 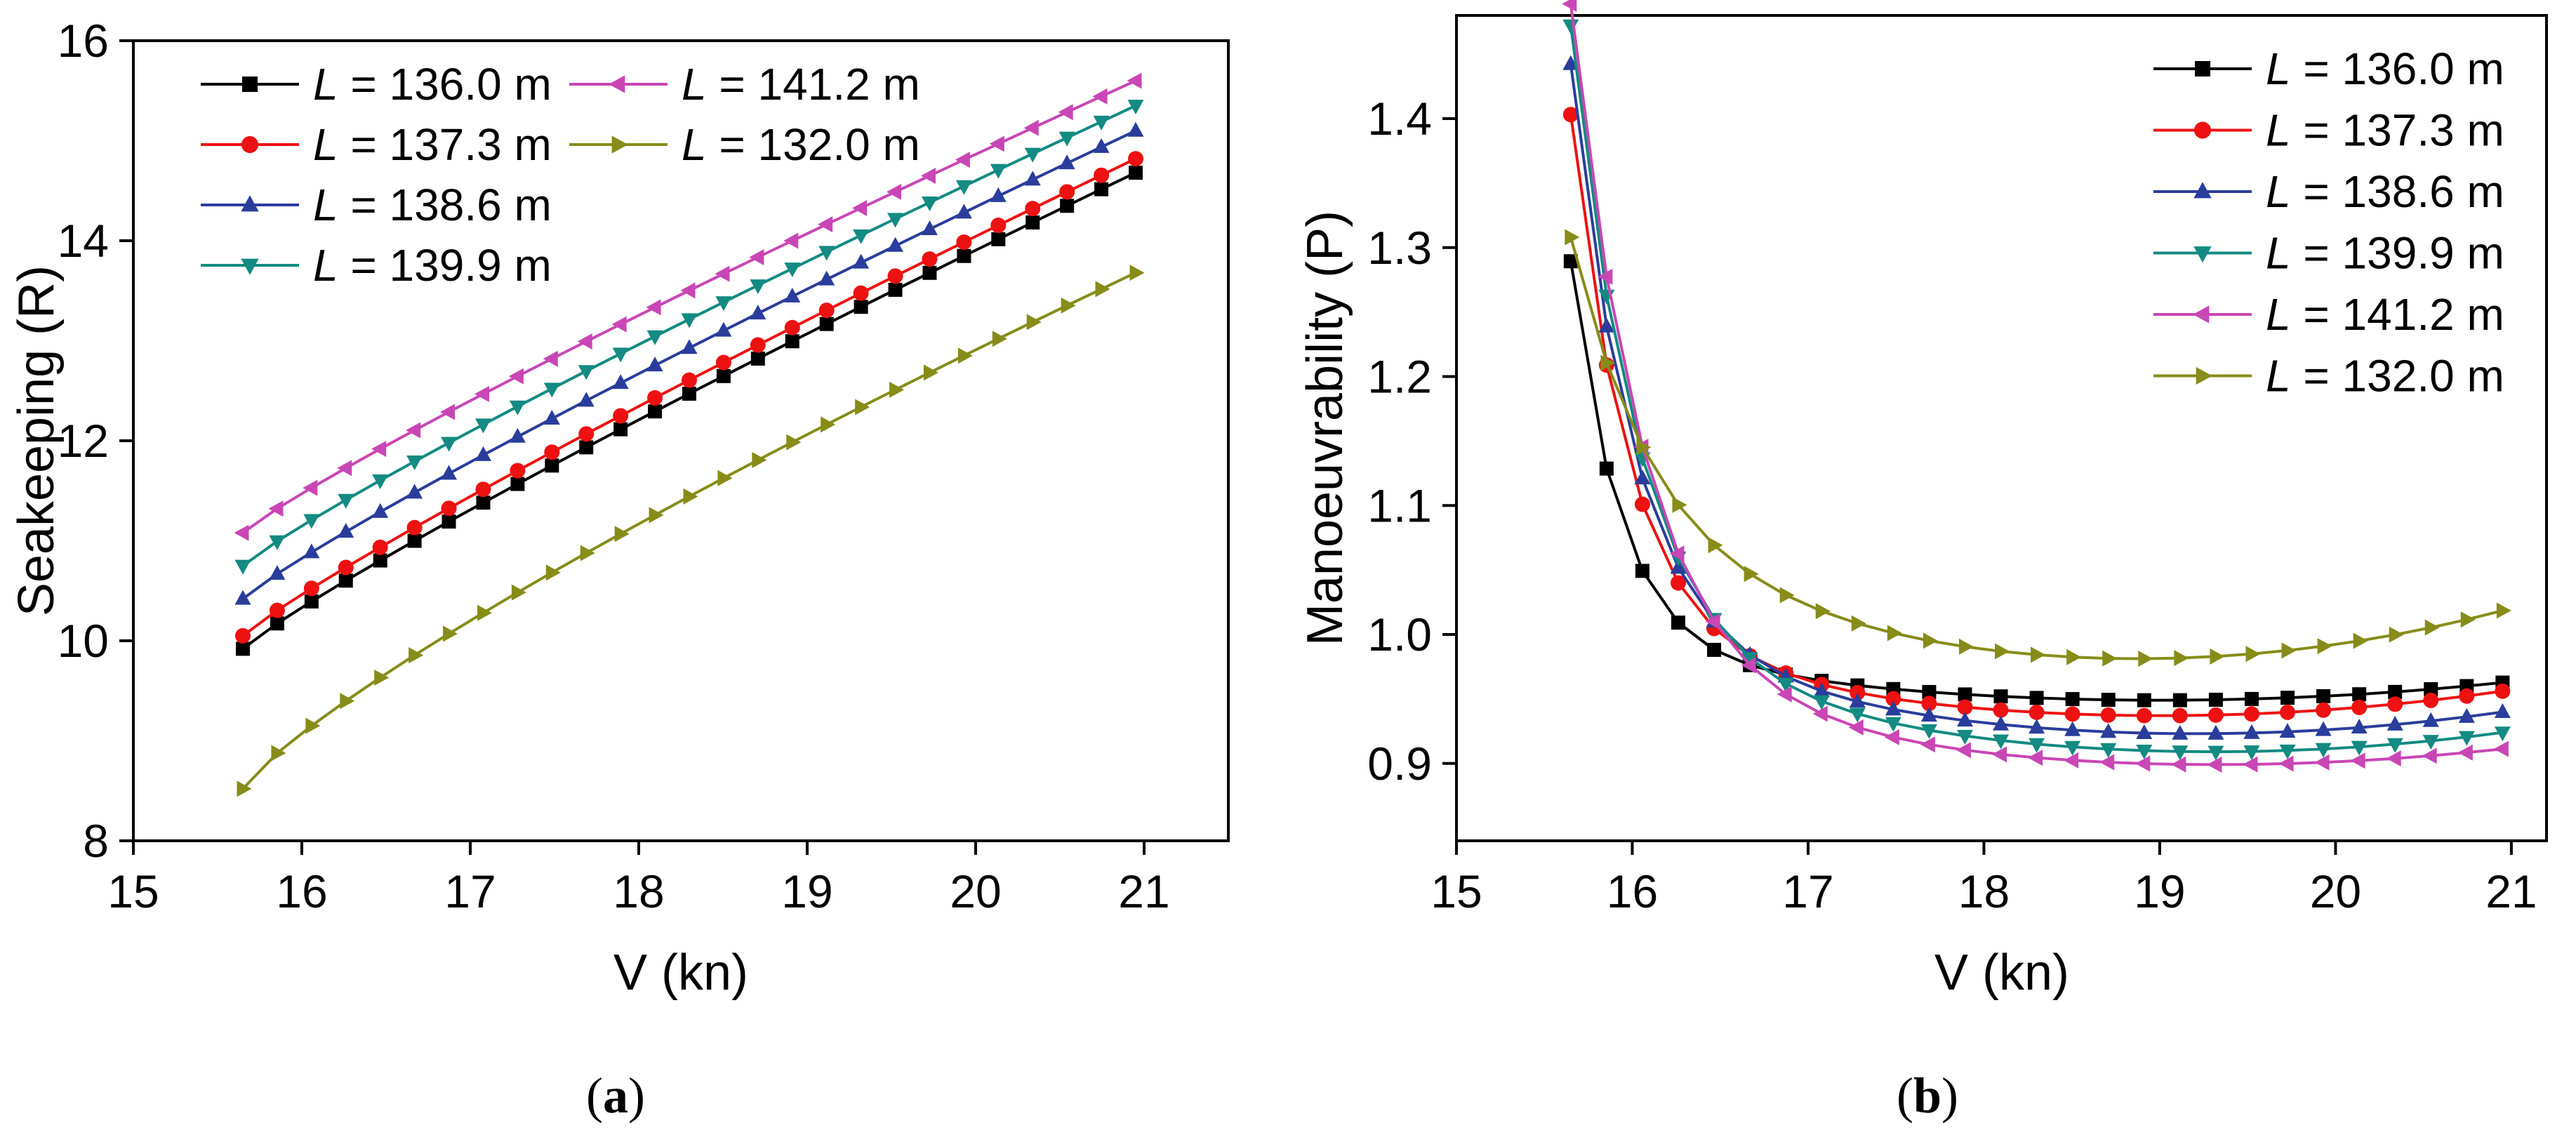 I want to click on panel-b-legend-label-4: L = 141.2 m, so click(x=2385, y=314).